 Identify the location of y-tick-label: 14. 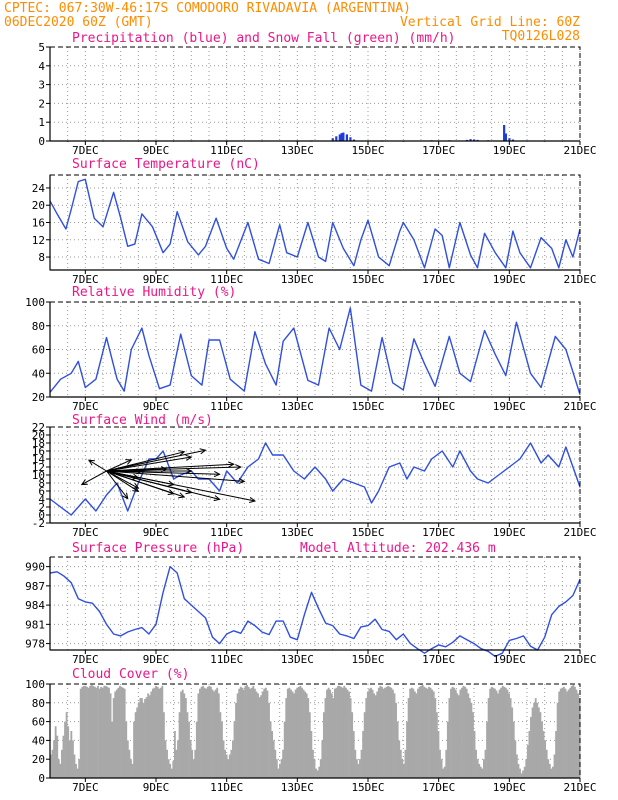
(39, 459).